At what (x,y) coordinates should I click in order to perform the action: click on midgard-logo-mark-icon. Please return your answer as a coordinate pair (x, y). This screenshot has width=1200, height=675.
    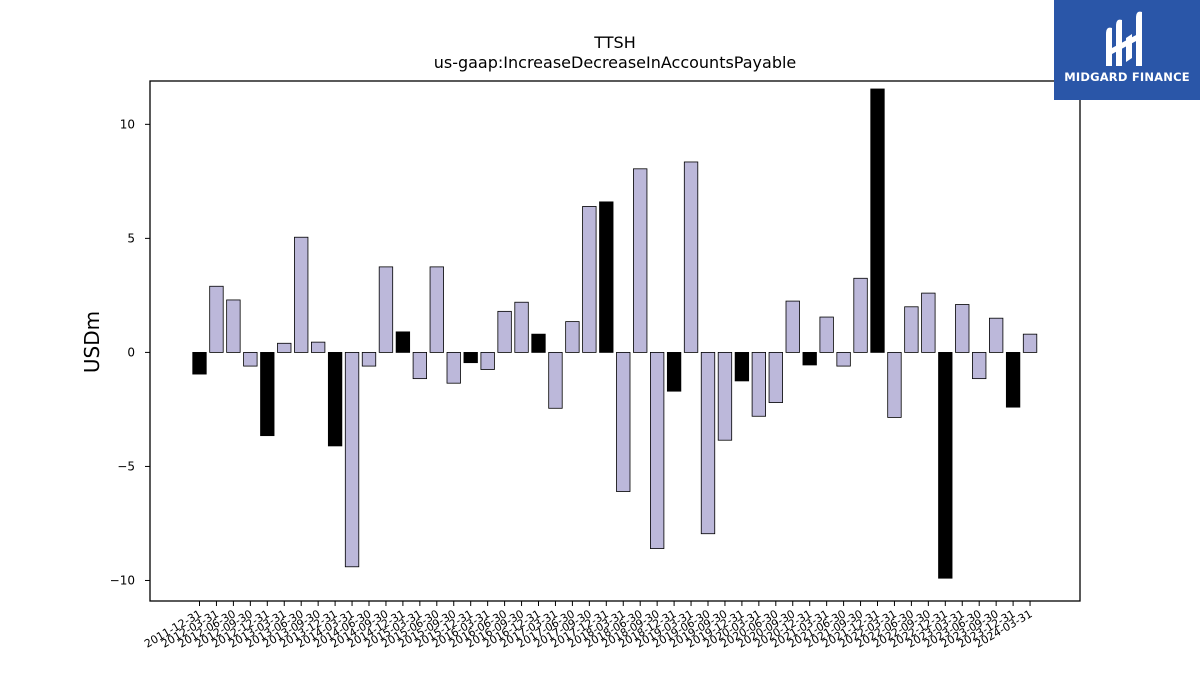
    Looking at the image, I should click on (1124, 39).